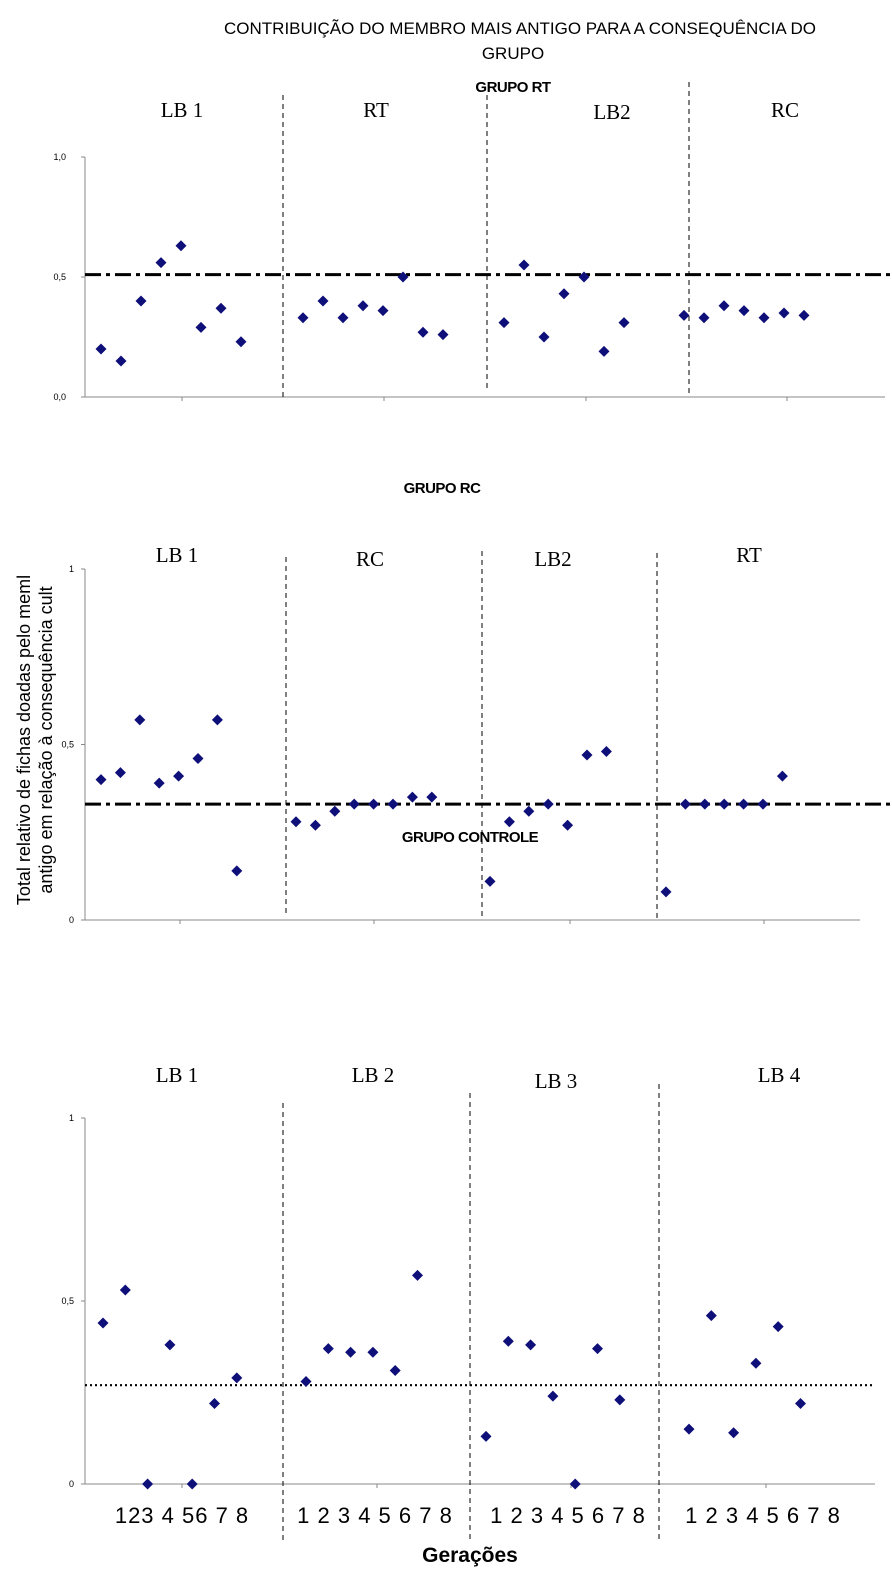  Describe the element at coordinates (470, 837) in the screenshot. I see `panel-title: GRUPO CONTROLE` at that location.